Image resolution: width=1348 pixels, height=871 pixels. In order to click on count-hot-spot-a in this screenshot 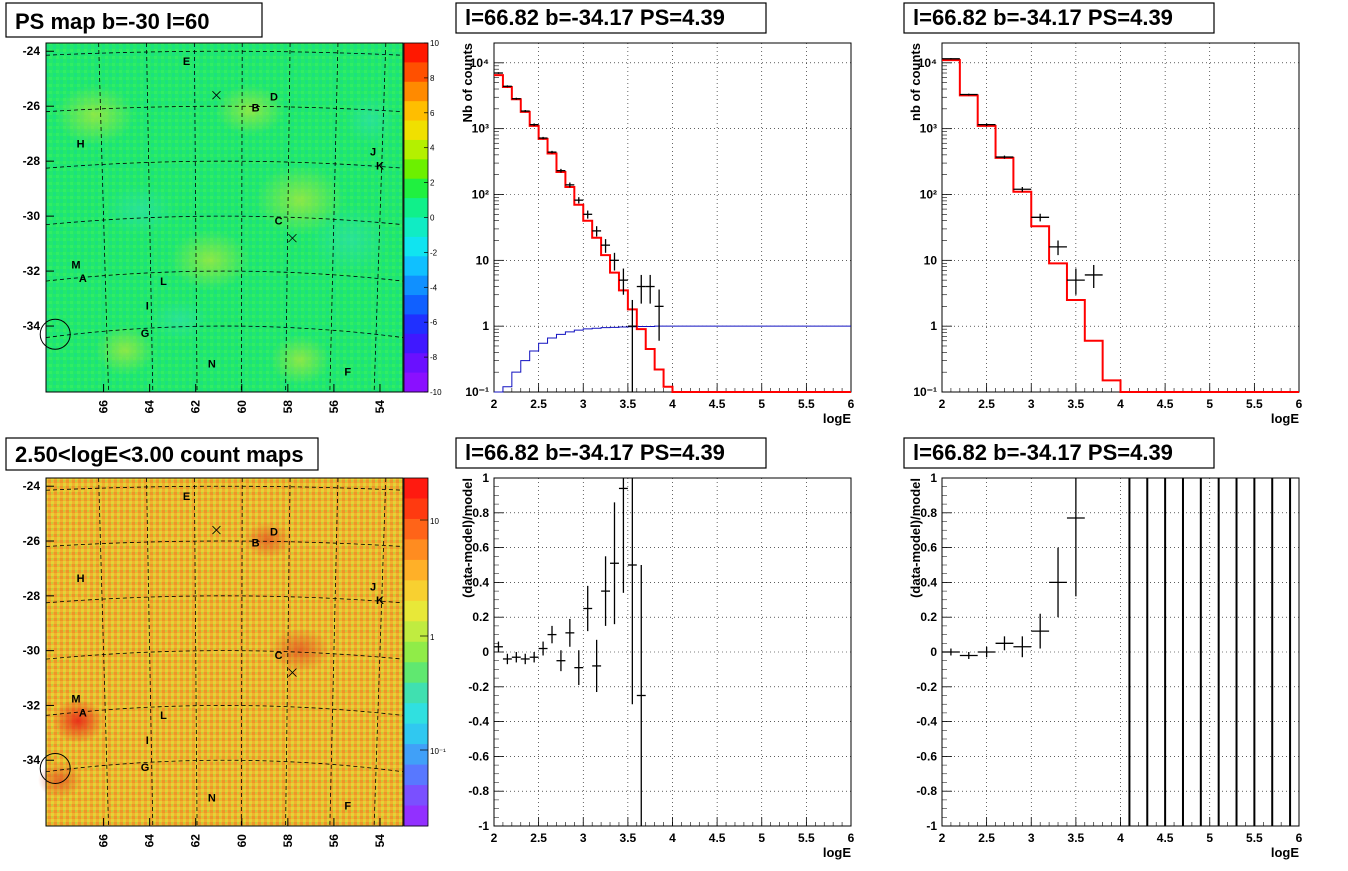, I will do `click(78, 721)`.